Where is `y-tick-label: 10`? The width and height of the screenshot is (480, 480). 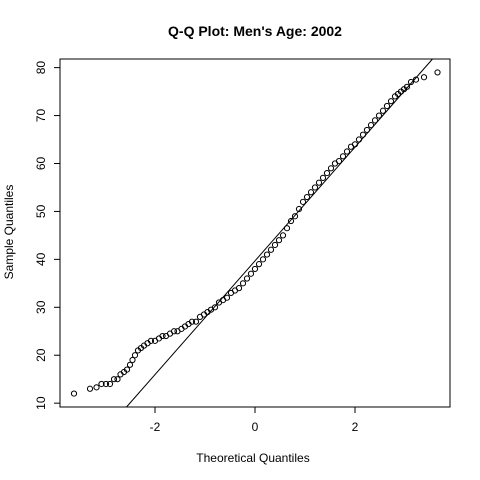 y-tick-label: 10 is located at coordinates (41, 403).